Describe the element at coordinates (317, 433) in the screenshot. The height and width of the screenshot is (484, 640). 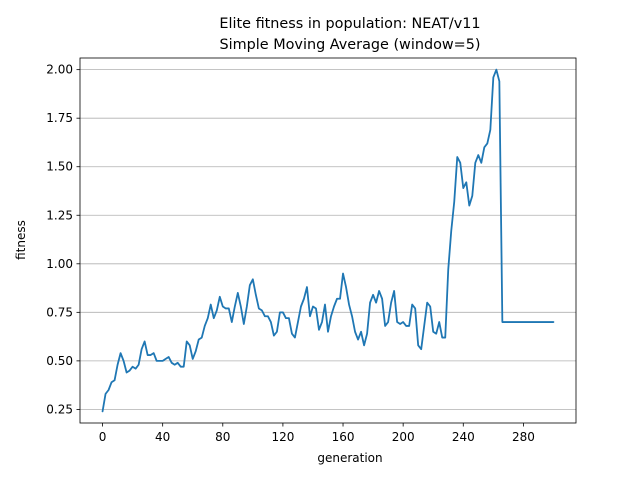
I see `x-axis-ticks: 0 40 80 120 160 200 240 280` at that location.